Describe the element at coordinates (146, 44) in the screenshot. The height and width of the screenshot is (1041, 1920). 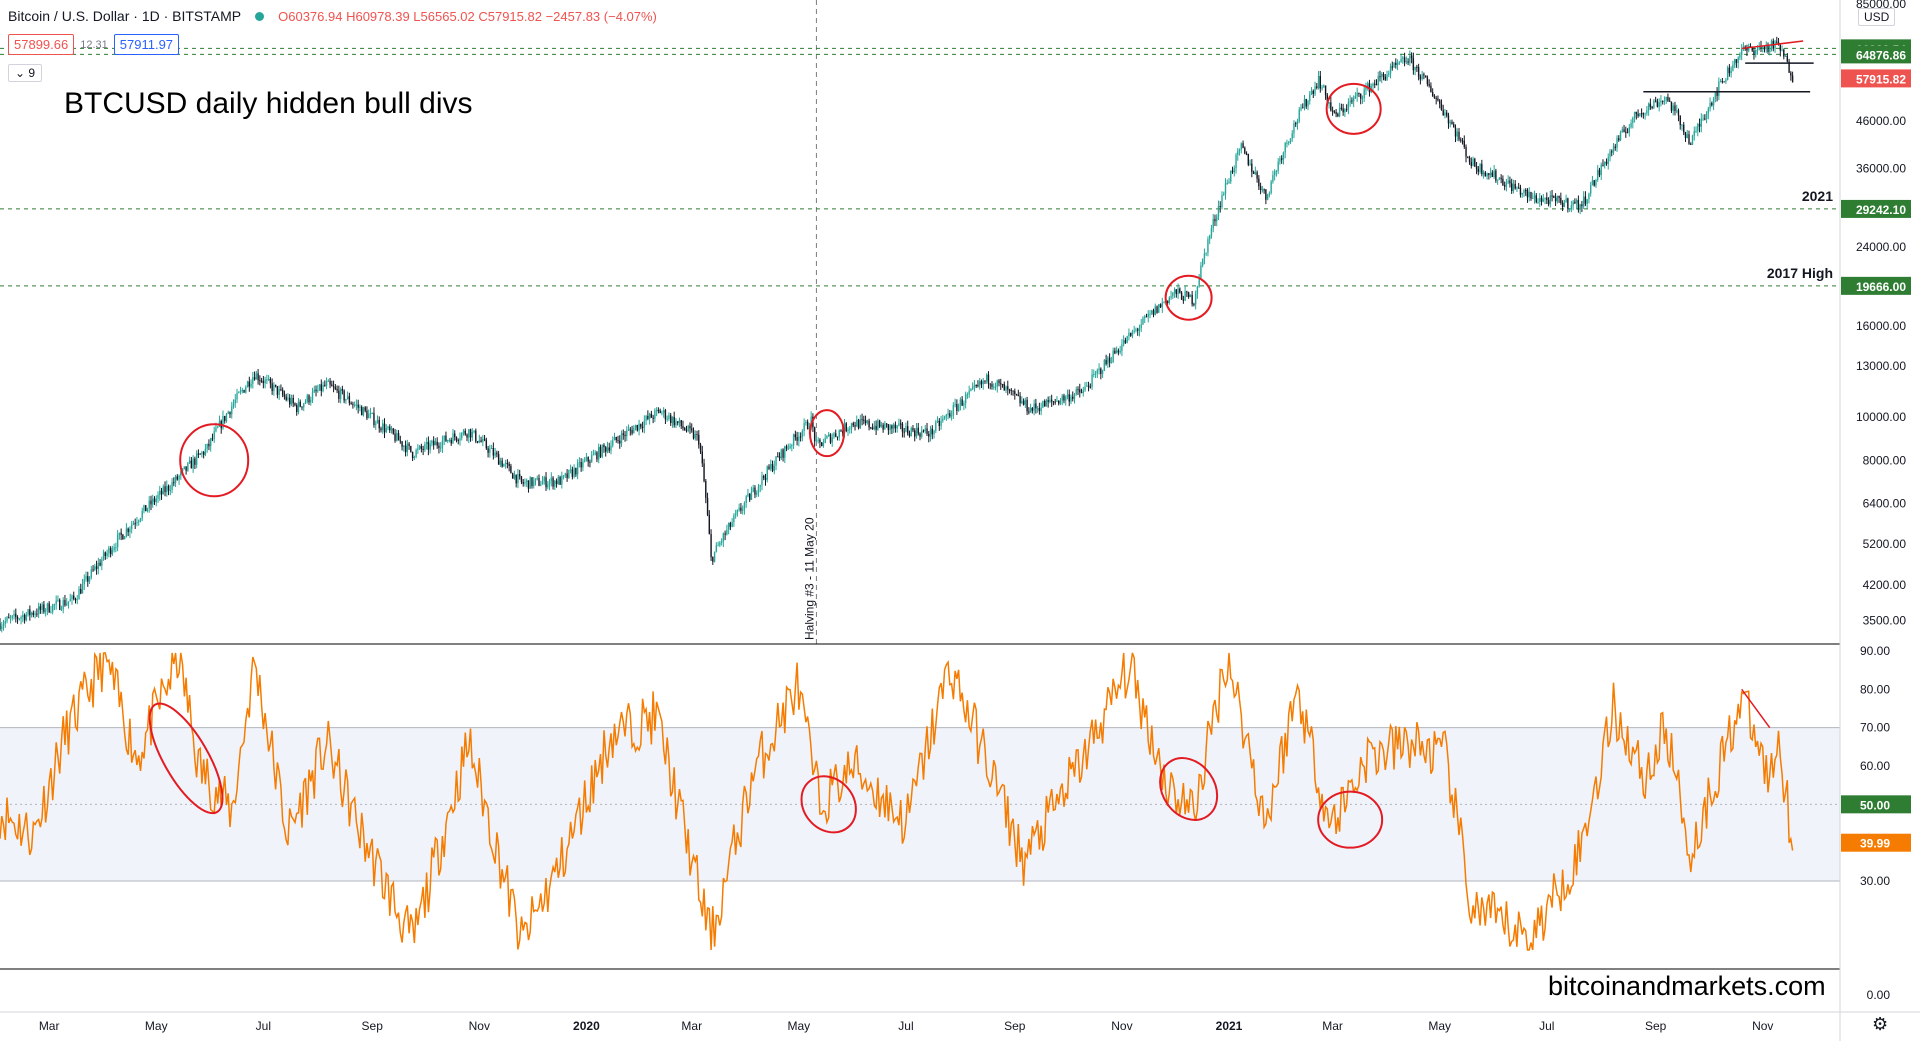
I see `buy-button: 57911.97` at that location.